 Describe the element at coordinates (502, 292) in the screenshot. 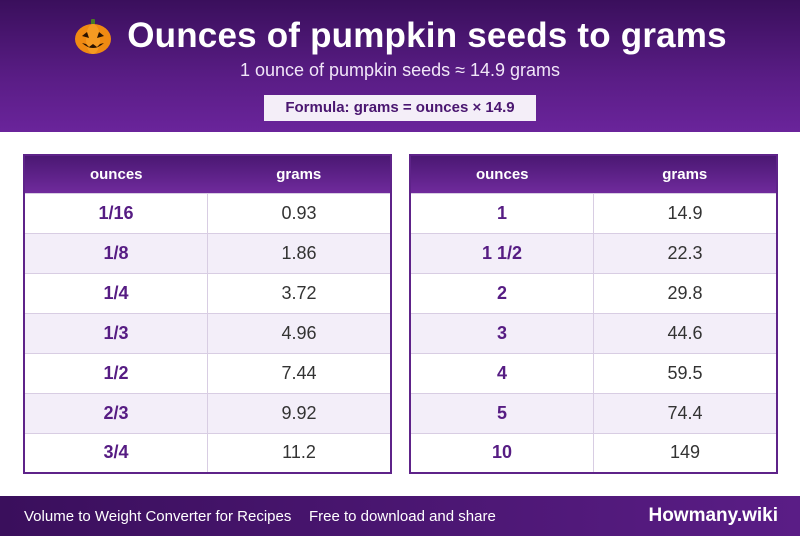

I see `ounces-cell: 2` at that location.